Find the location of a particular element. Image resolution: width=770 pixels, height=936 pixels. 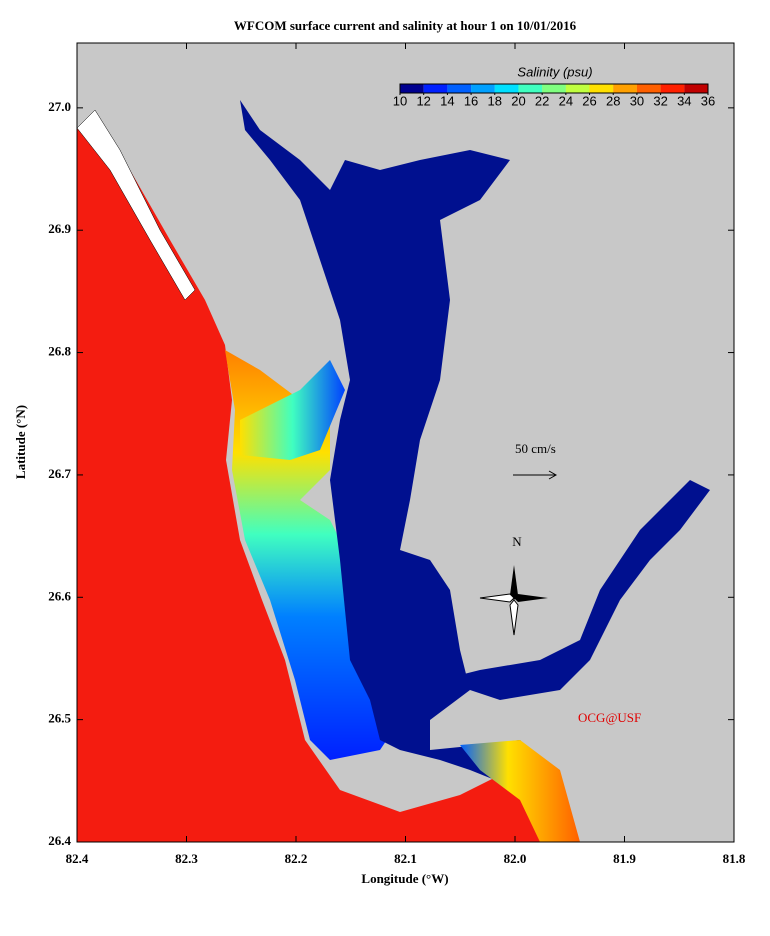

colorbar-tick-label: 32 is located at coordinates (660, 100).